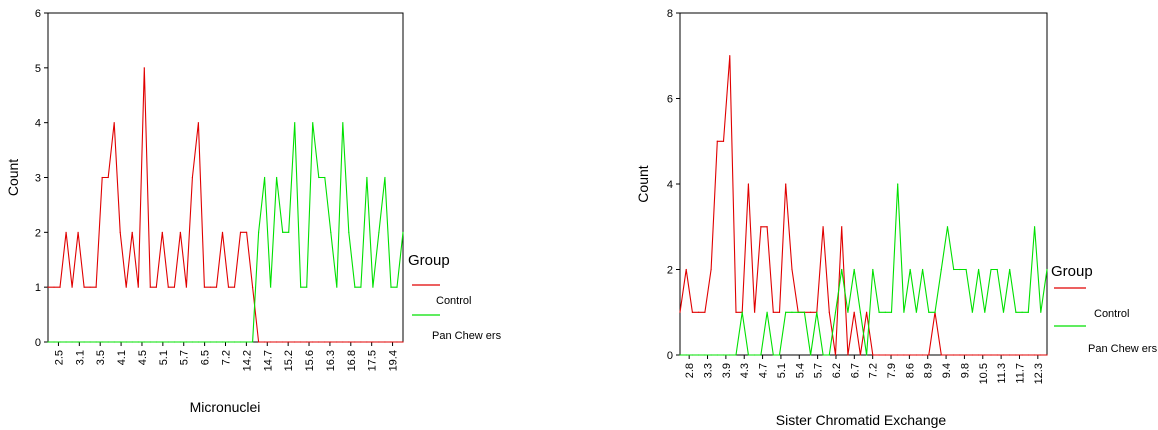 The image size is (1158, 430). I want to click on y-axis-title: Count, so click(643, 183).